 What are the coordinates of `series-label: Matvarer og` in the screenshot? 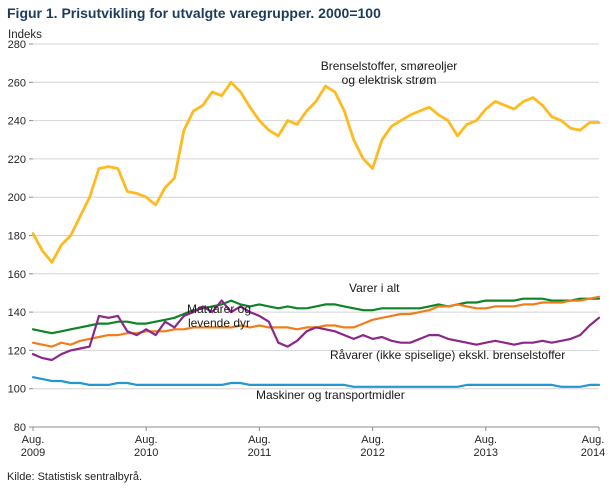 It's located at (219, 309).